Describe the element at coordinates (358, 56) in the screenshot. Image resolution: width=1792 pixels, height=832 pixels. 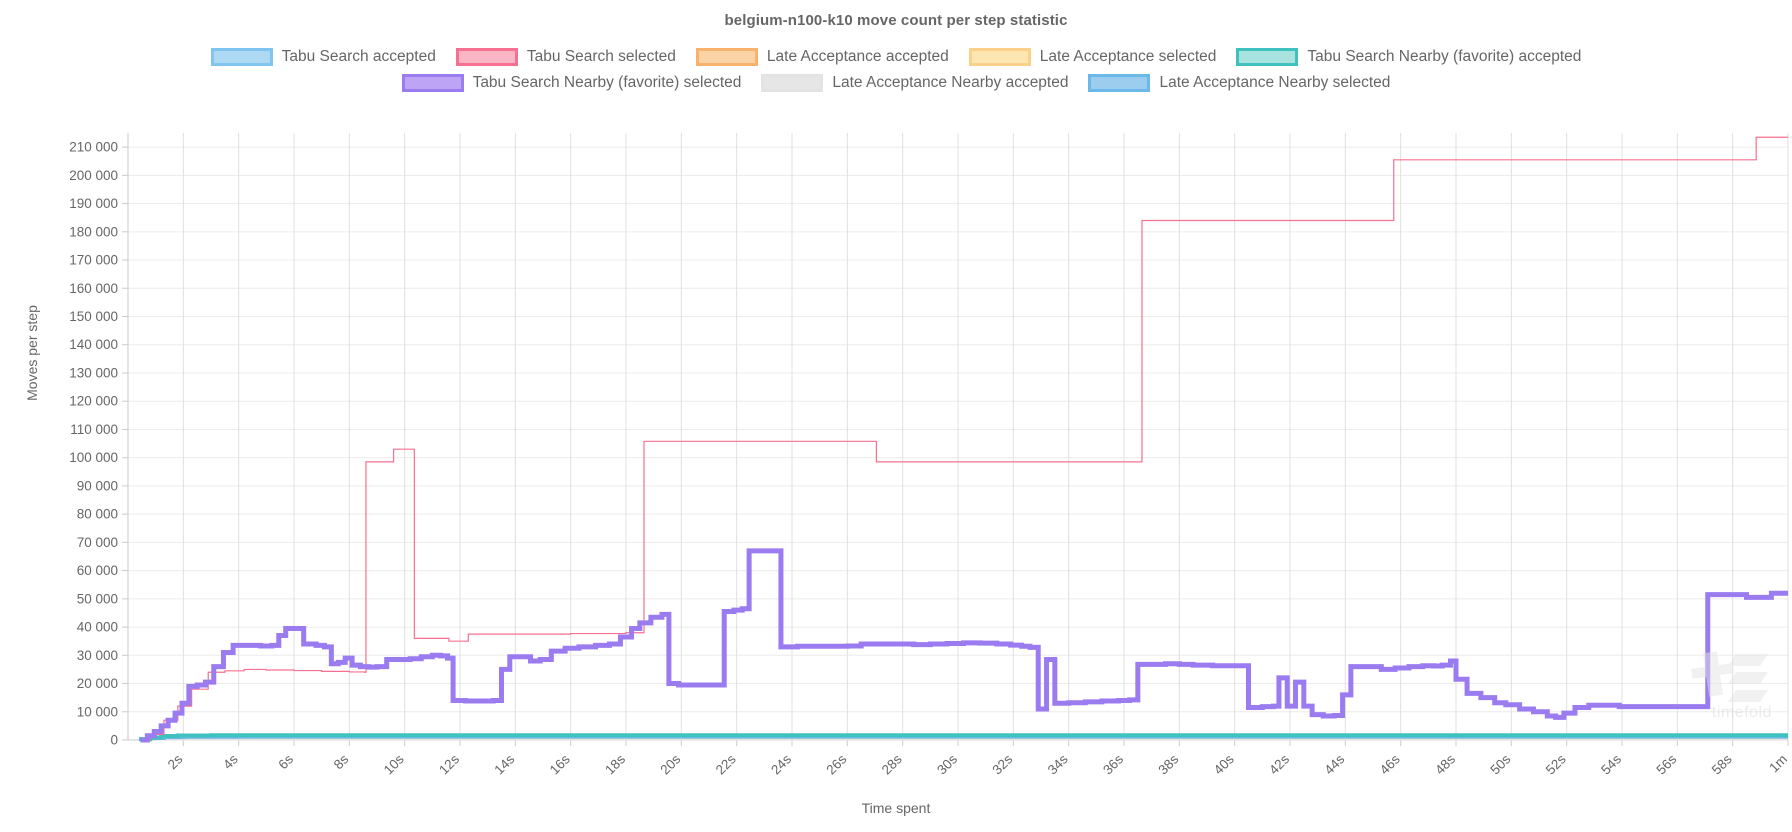
I see `legend-label: Tabu Search accepted` at that location.